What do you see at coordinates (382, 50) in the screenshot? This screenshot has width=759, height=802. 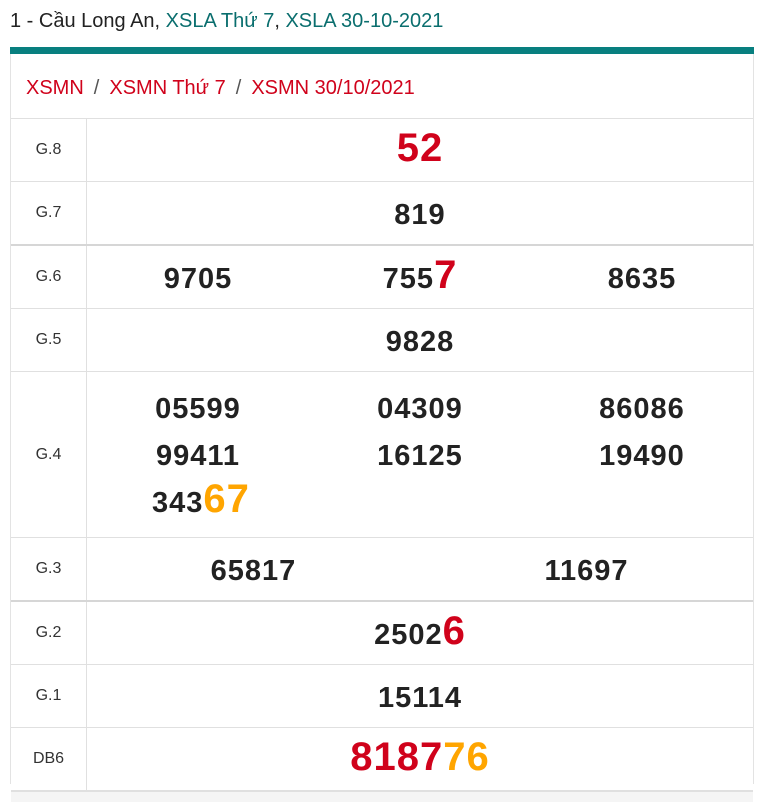 I see `accent-bar` at bounding box center [382, 50].